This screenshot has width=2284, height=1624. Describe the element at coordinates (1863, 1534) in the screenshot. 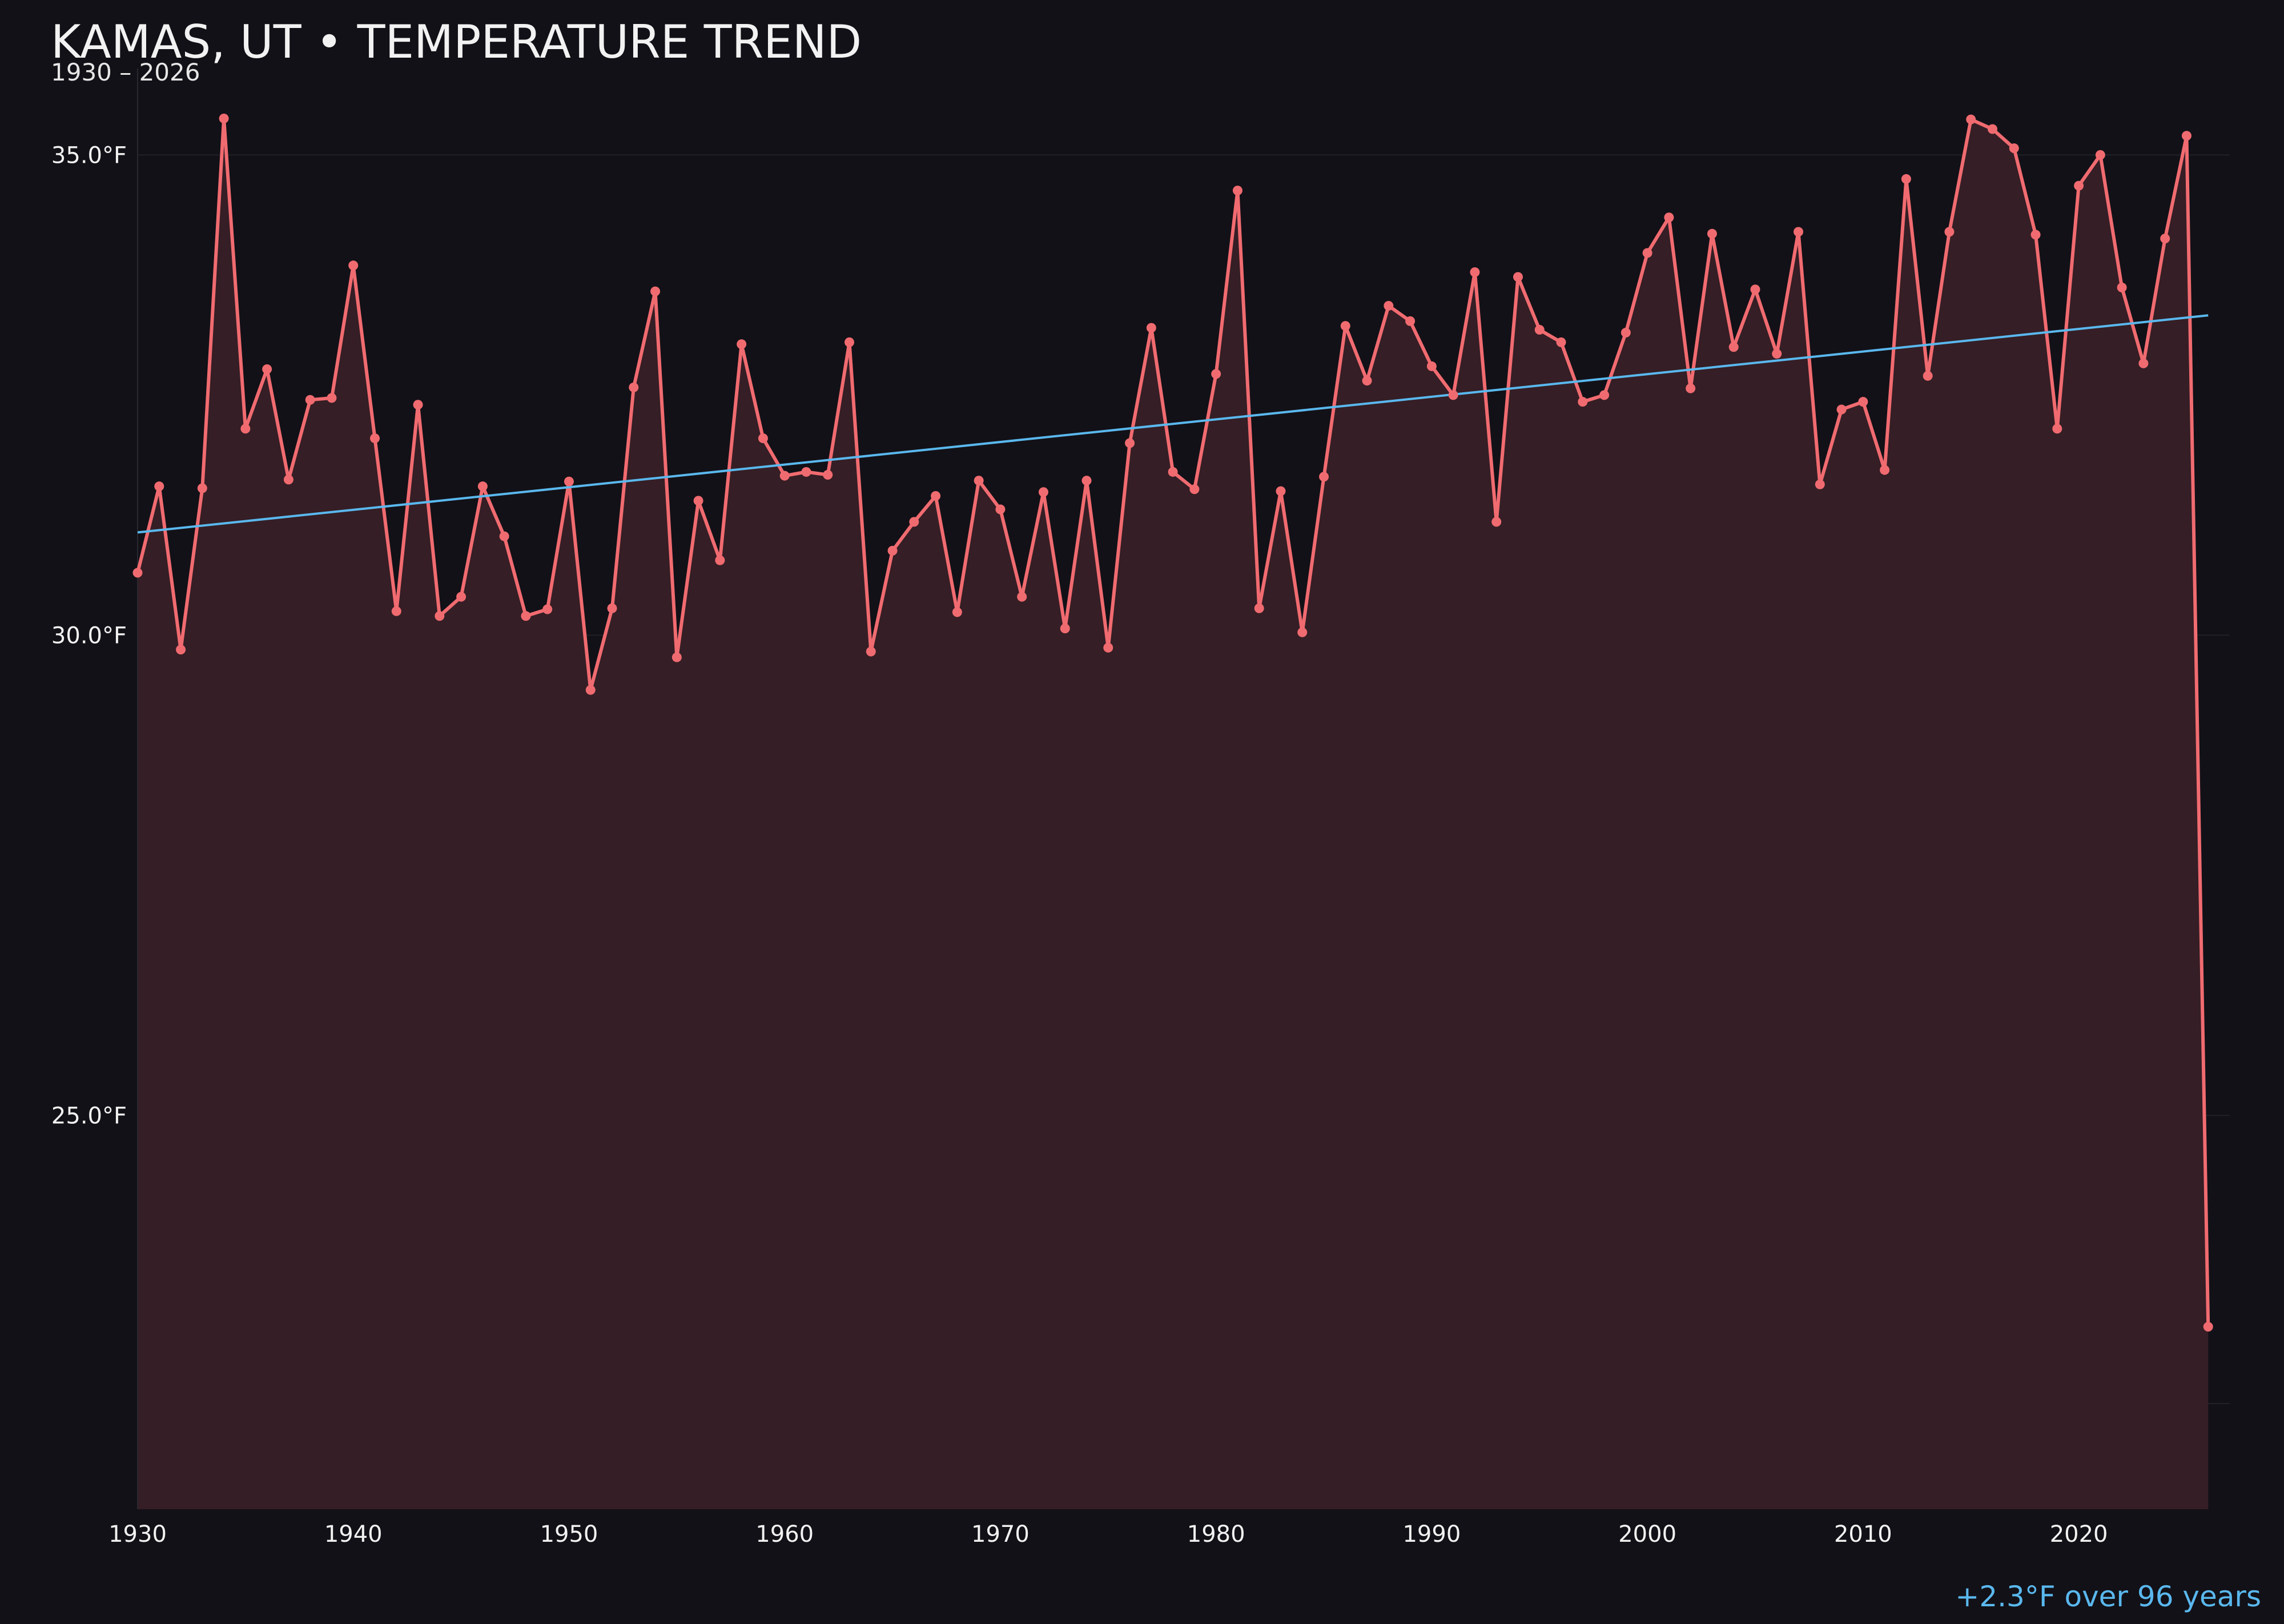

I see `x-tick-label: 2010` at that location.